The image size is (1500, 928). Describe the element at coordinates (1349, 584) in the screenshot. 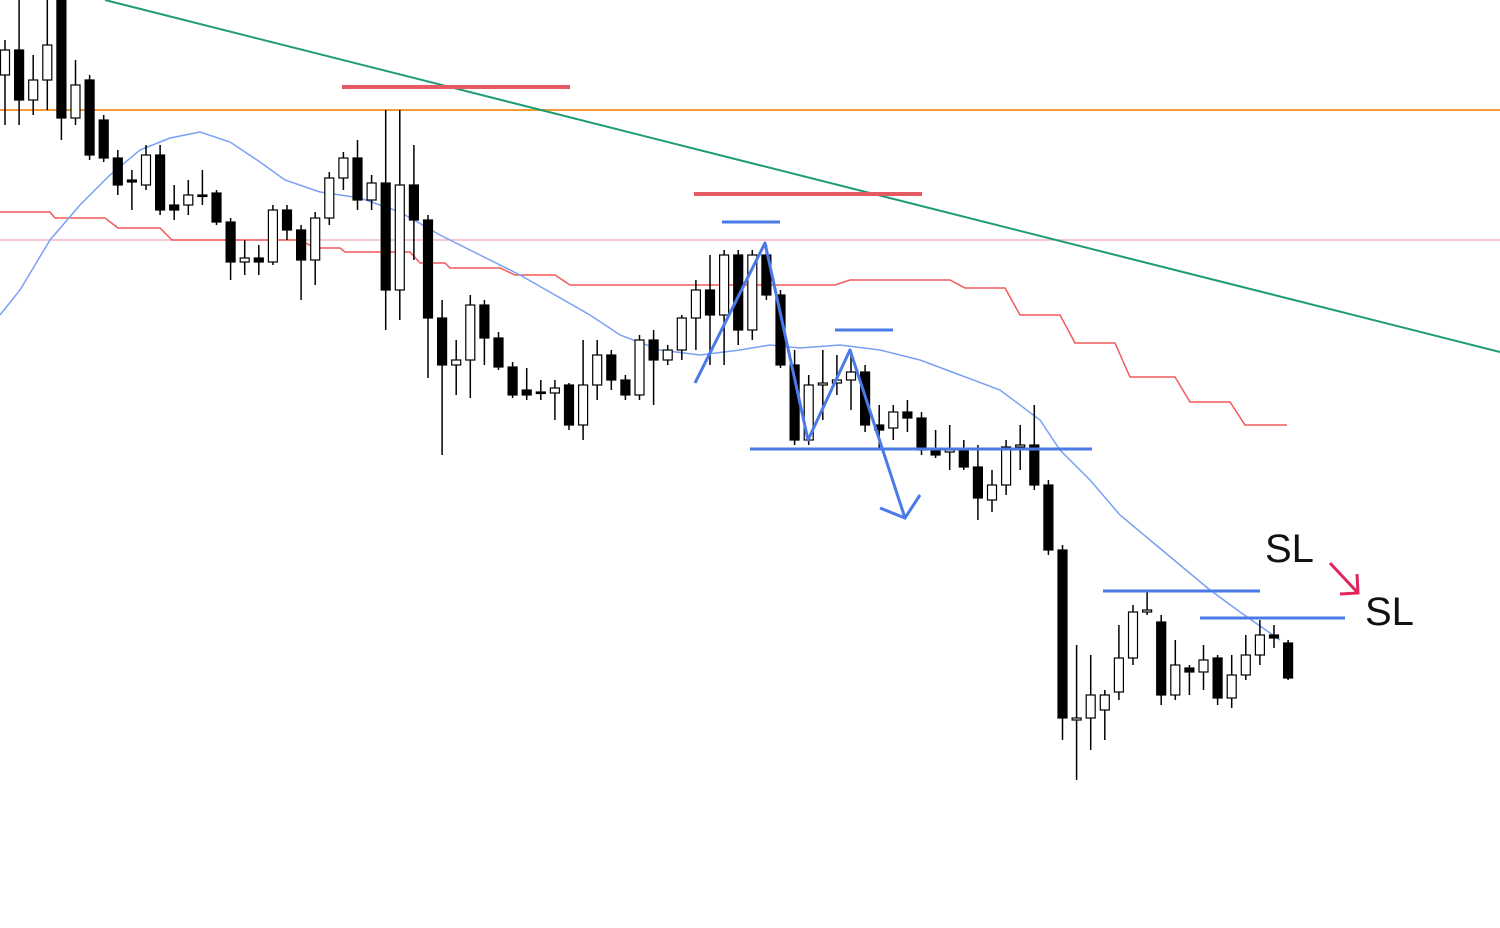

I see `pink-arrow-head` at that location.